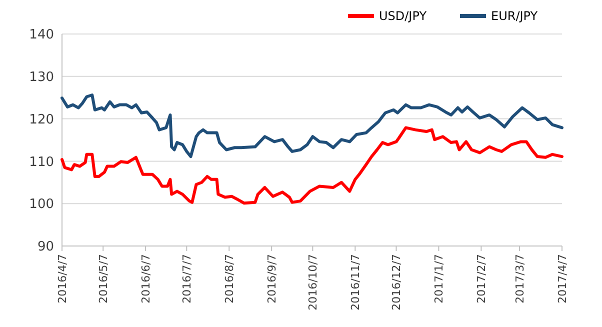 The width and height of the screenshot is (602, 327). I want to click on x-tick-label: 2016/5/7, so click(103, 279).